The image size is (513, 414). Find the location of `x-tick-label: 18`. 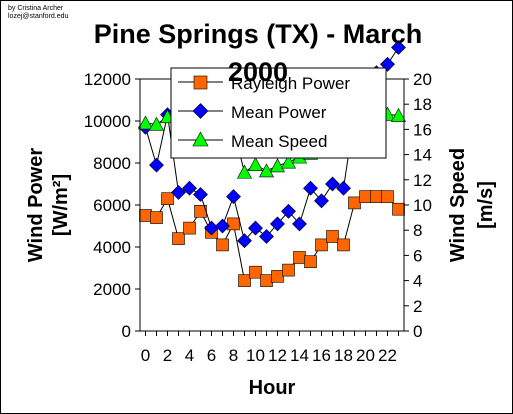

x-tick-label: 18 is located at coordinates (343, 355).